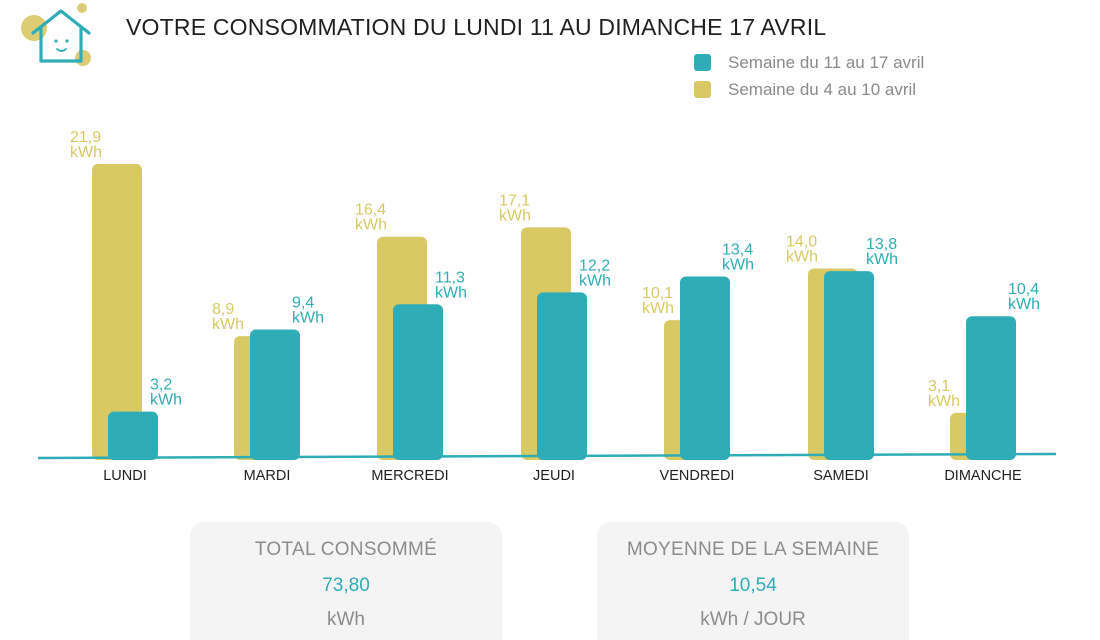  I want to click on logo-circle-small, so click(82, 8).